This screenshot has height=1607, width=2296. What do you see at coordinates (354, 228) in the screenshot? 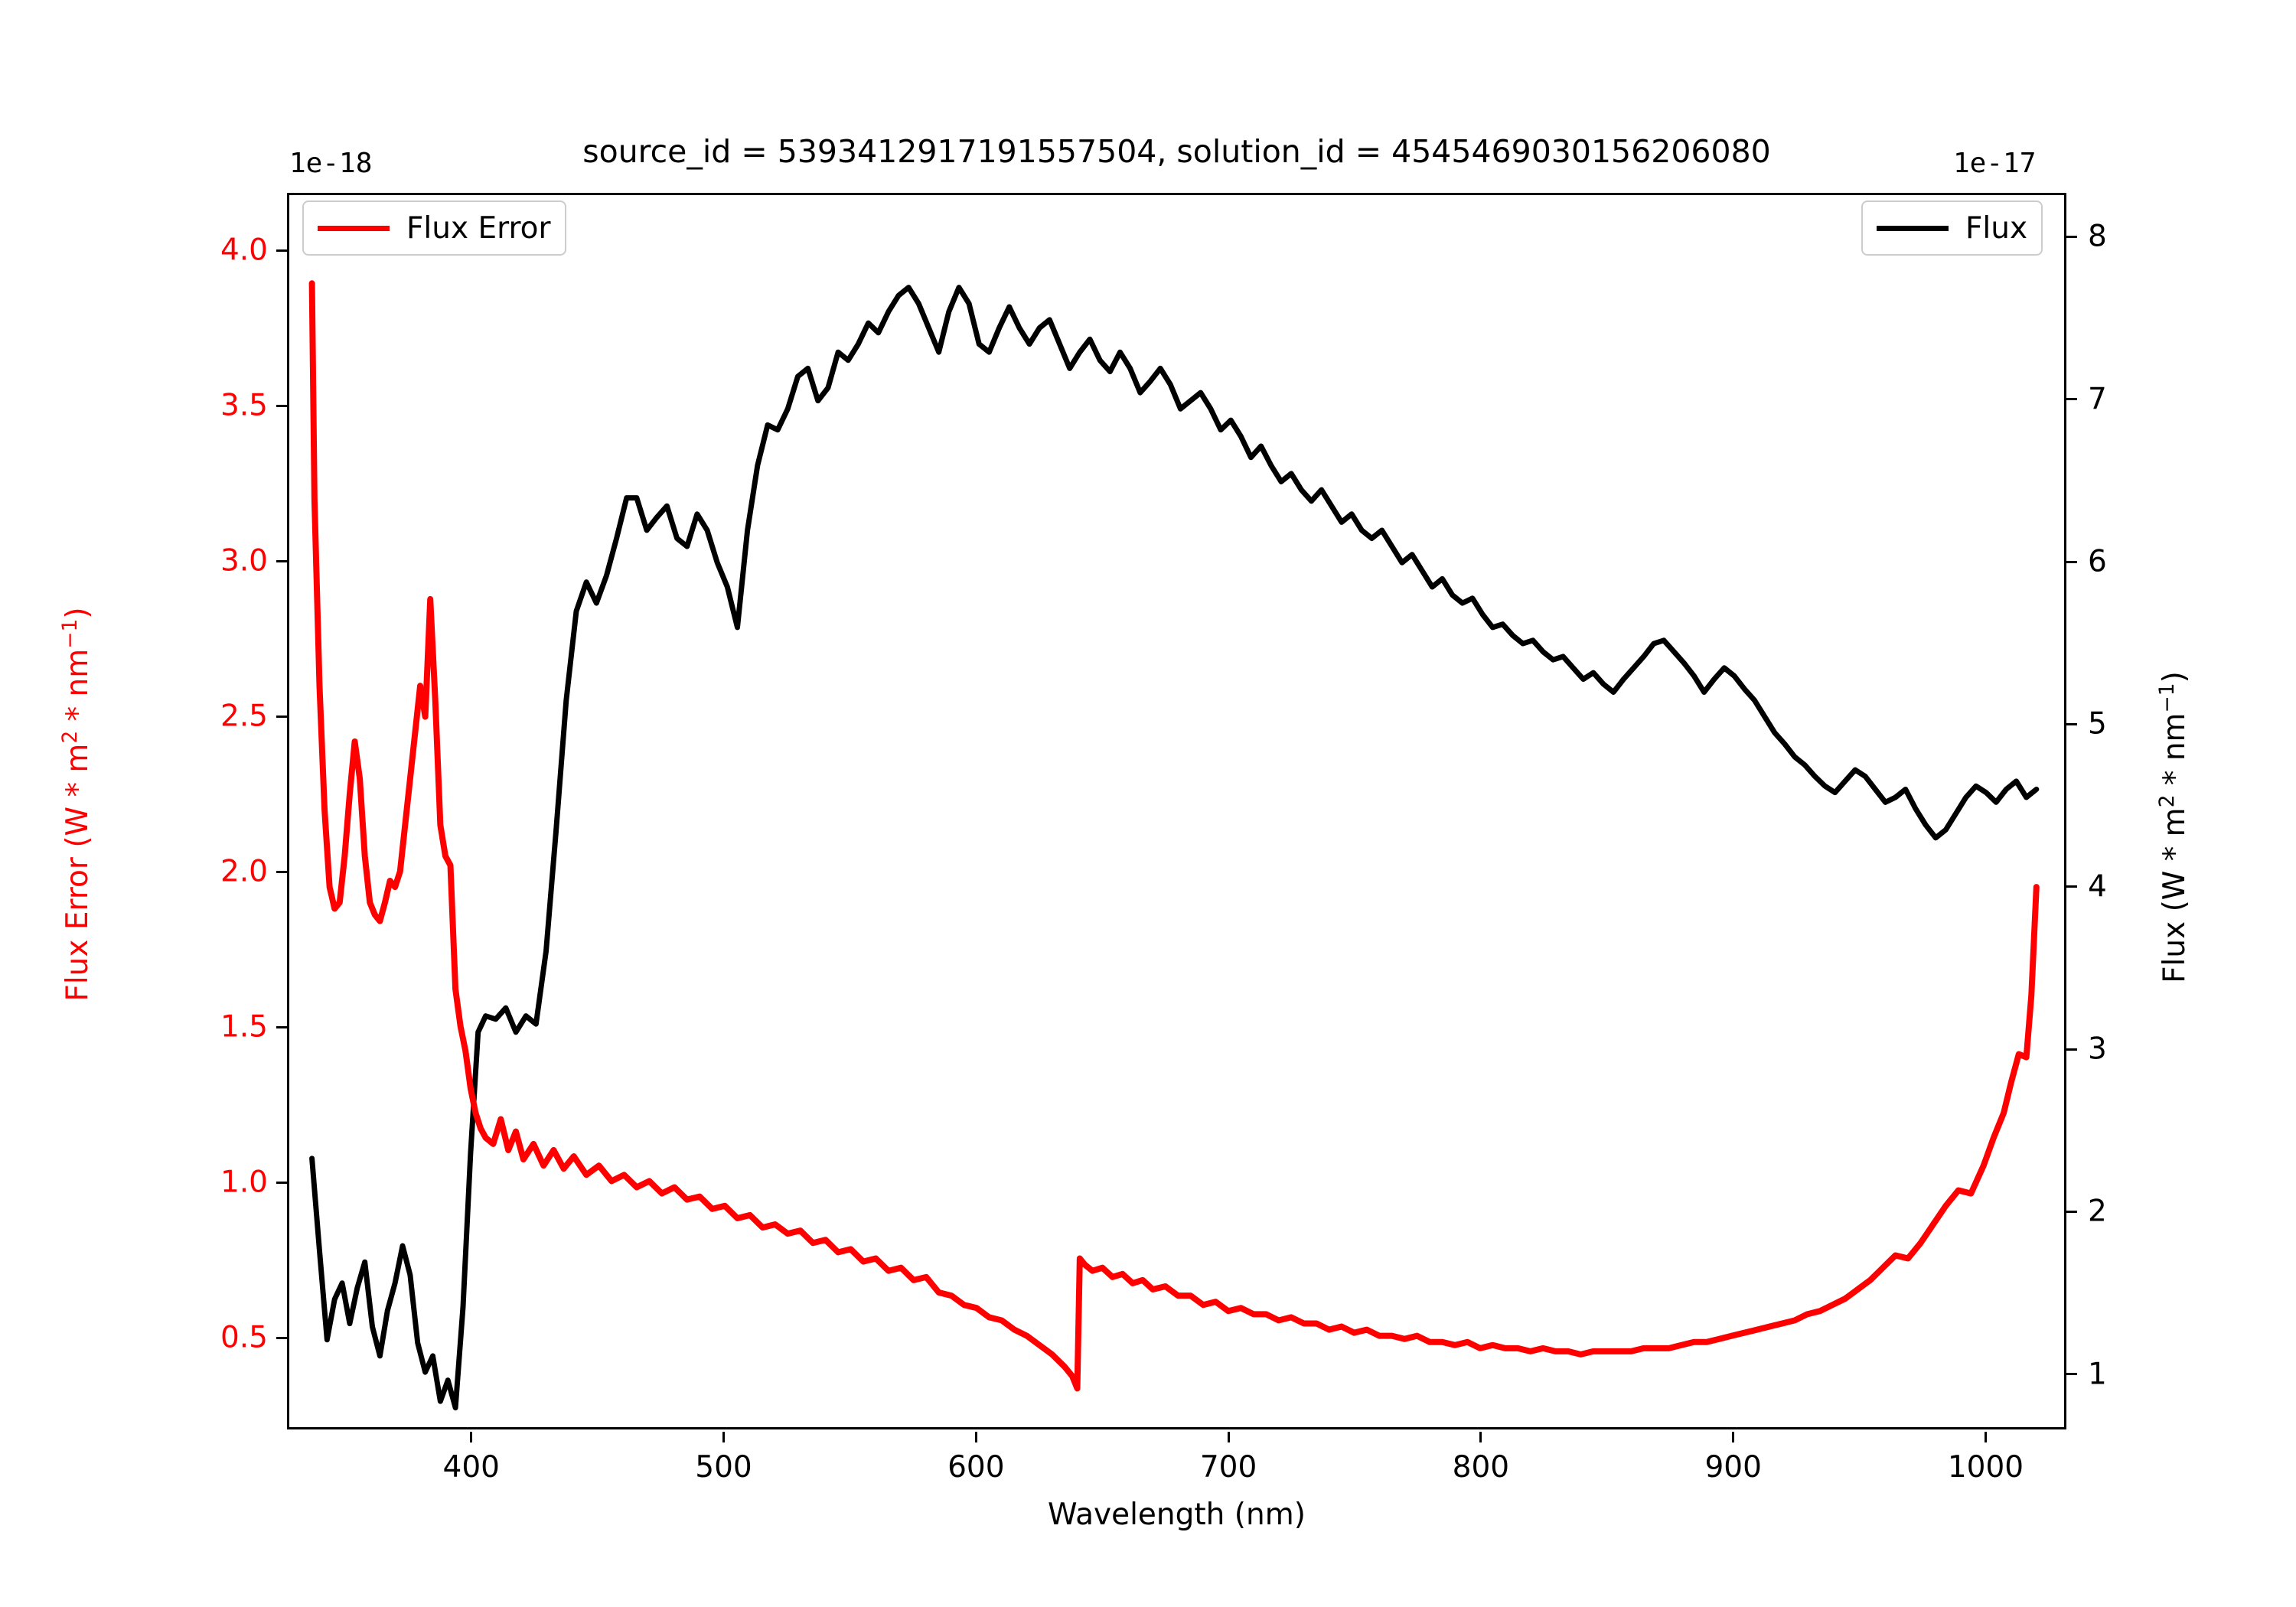
I see `legend-line-swatch-flux-error` at bounding box center [354, 228].